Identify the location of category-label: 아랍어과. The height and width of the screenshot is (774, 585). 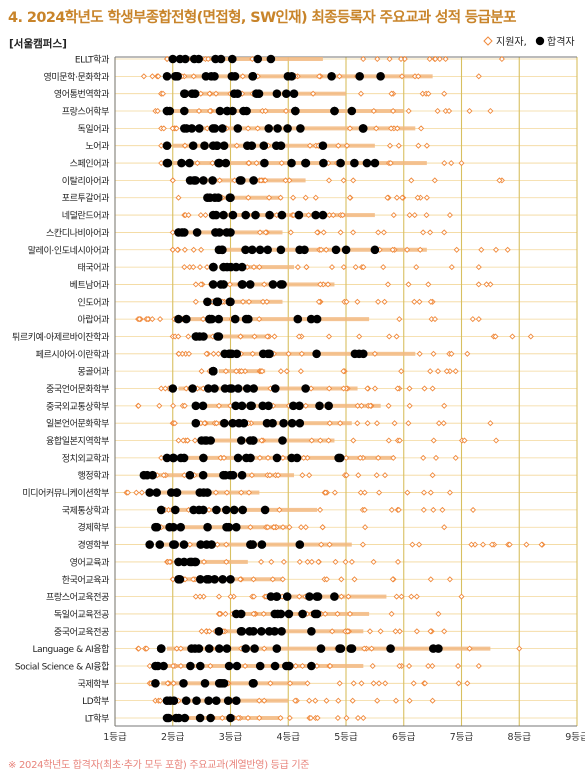
(93, 320).